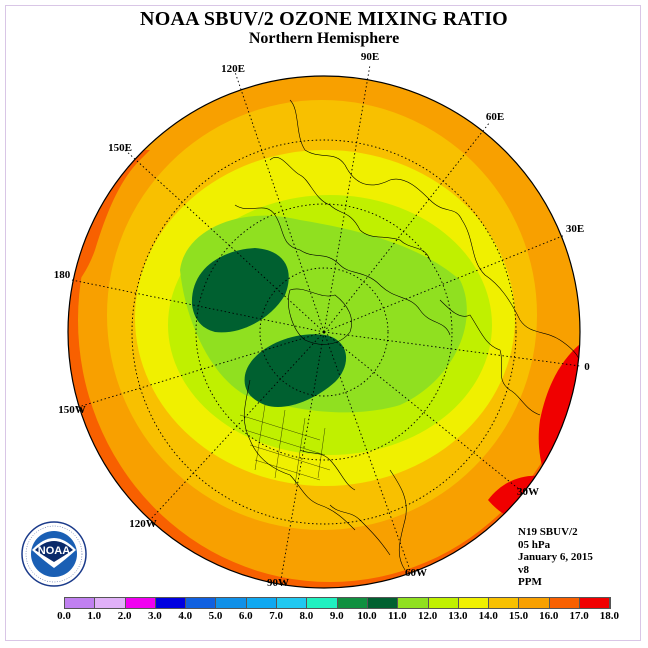 The image size is (648, 648). Describe the element at coordinates (587, 367) in the screenshot. I see `lon-label-0: 0` at that location.